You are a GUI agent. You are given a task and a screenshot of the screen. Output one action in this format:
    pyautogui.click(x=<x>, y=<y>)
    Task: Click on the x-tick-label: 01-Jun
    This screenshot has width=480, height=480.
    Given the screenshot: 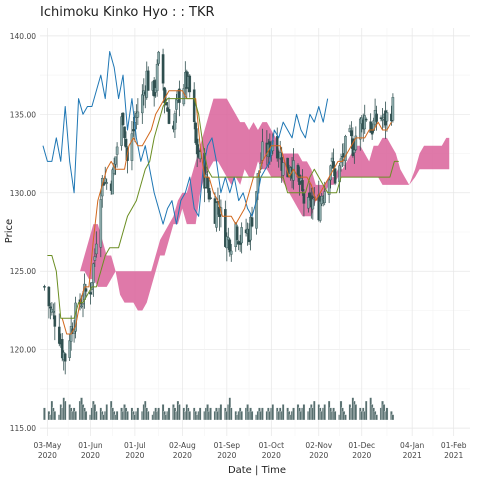 What is the action you would take?
    pyautogui.click(x=90, y=445)
    